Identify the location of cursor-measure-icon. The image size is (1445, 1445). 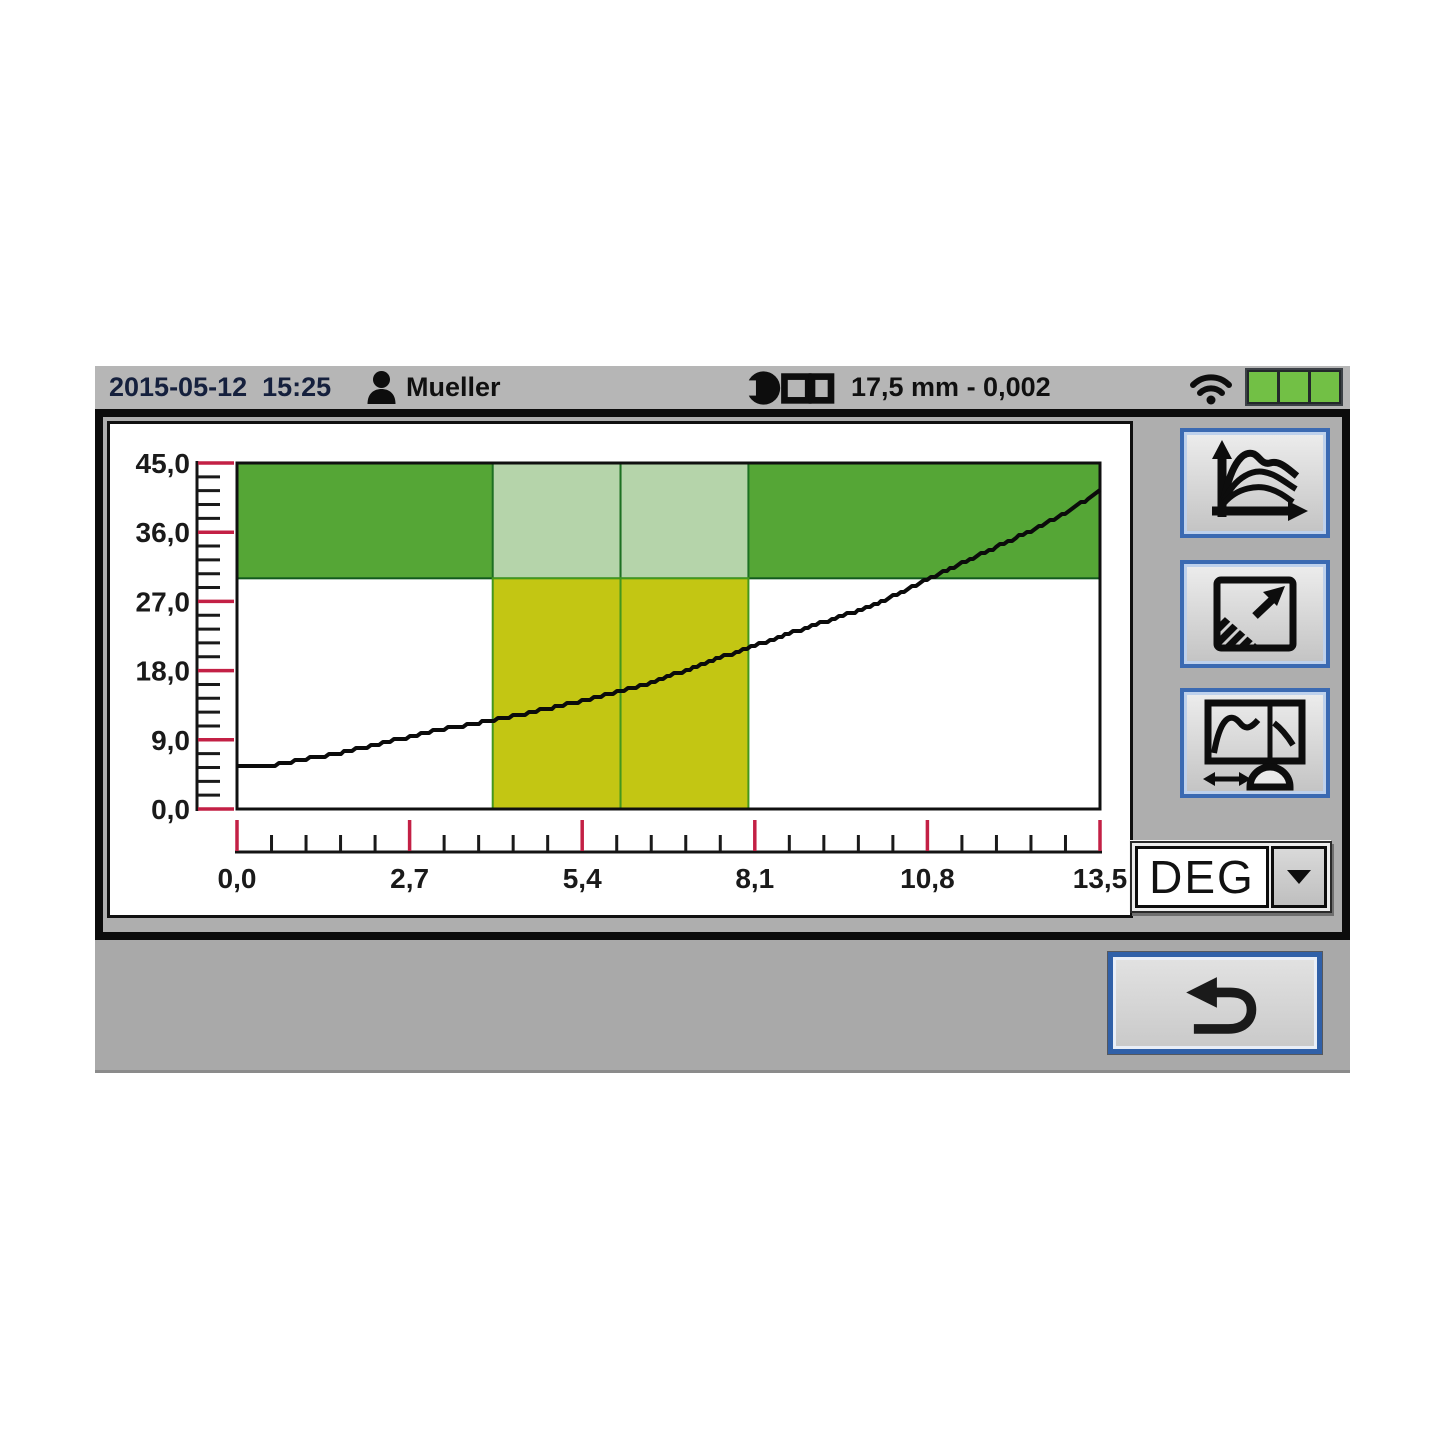
(1254, 745).